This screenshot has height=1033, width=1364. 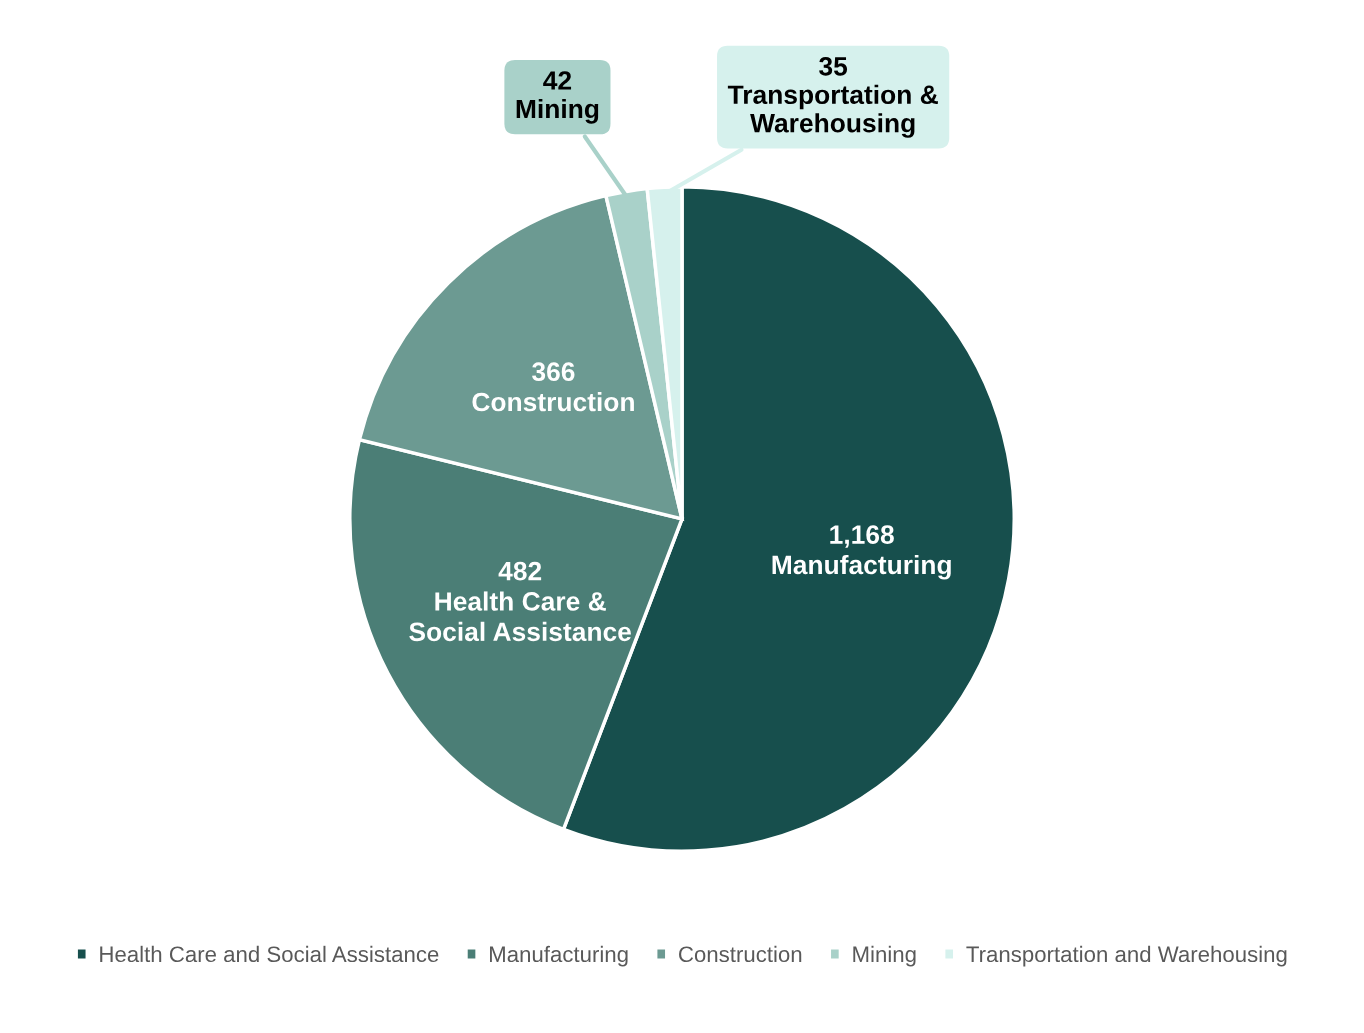 I want to click on legend-label: Mining, so click(x=884, y=956).